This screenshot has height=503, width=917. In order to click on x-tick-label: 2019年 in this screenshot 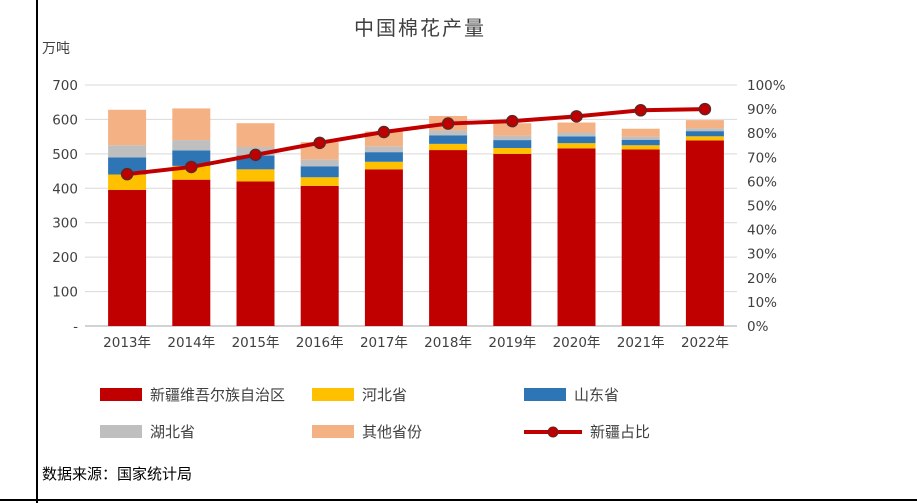, I will do `click(512, 343)`.